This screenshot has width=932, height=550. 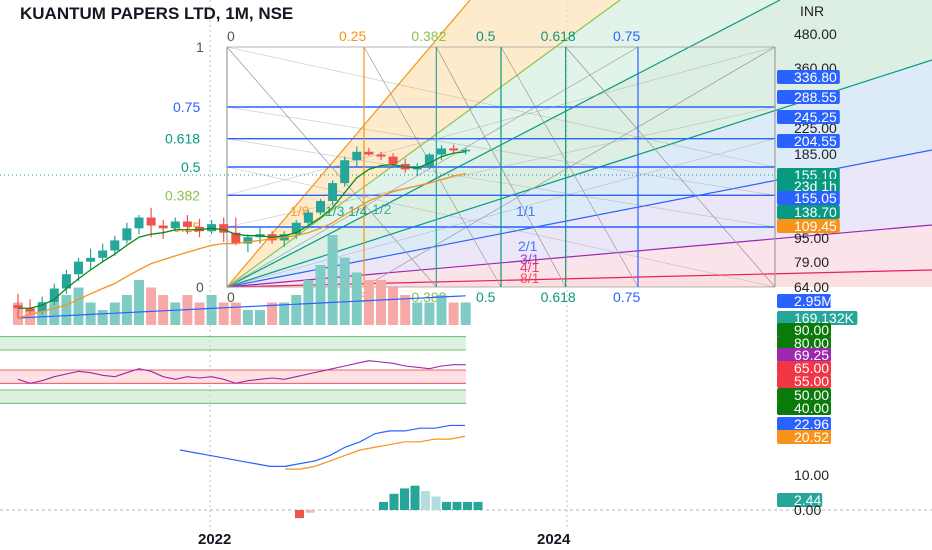 I want to click on histogram-pane, so click(x=466, y=502).